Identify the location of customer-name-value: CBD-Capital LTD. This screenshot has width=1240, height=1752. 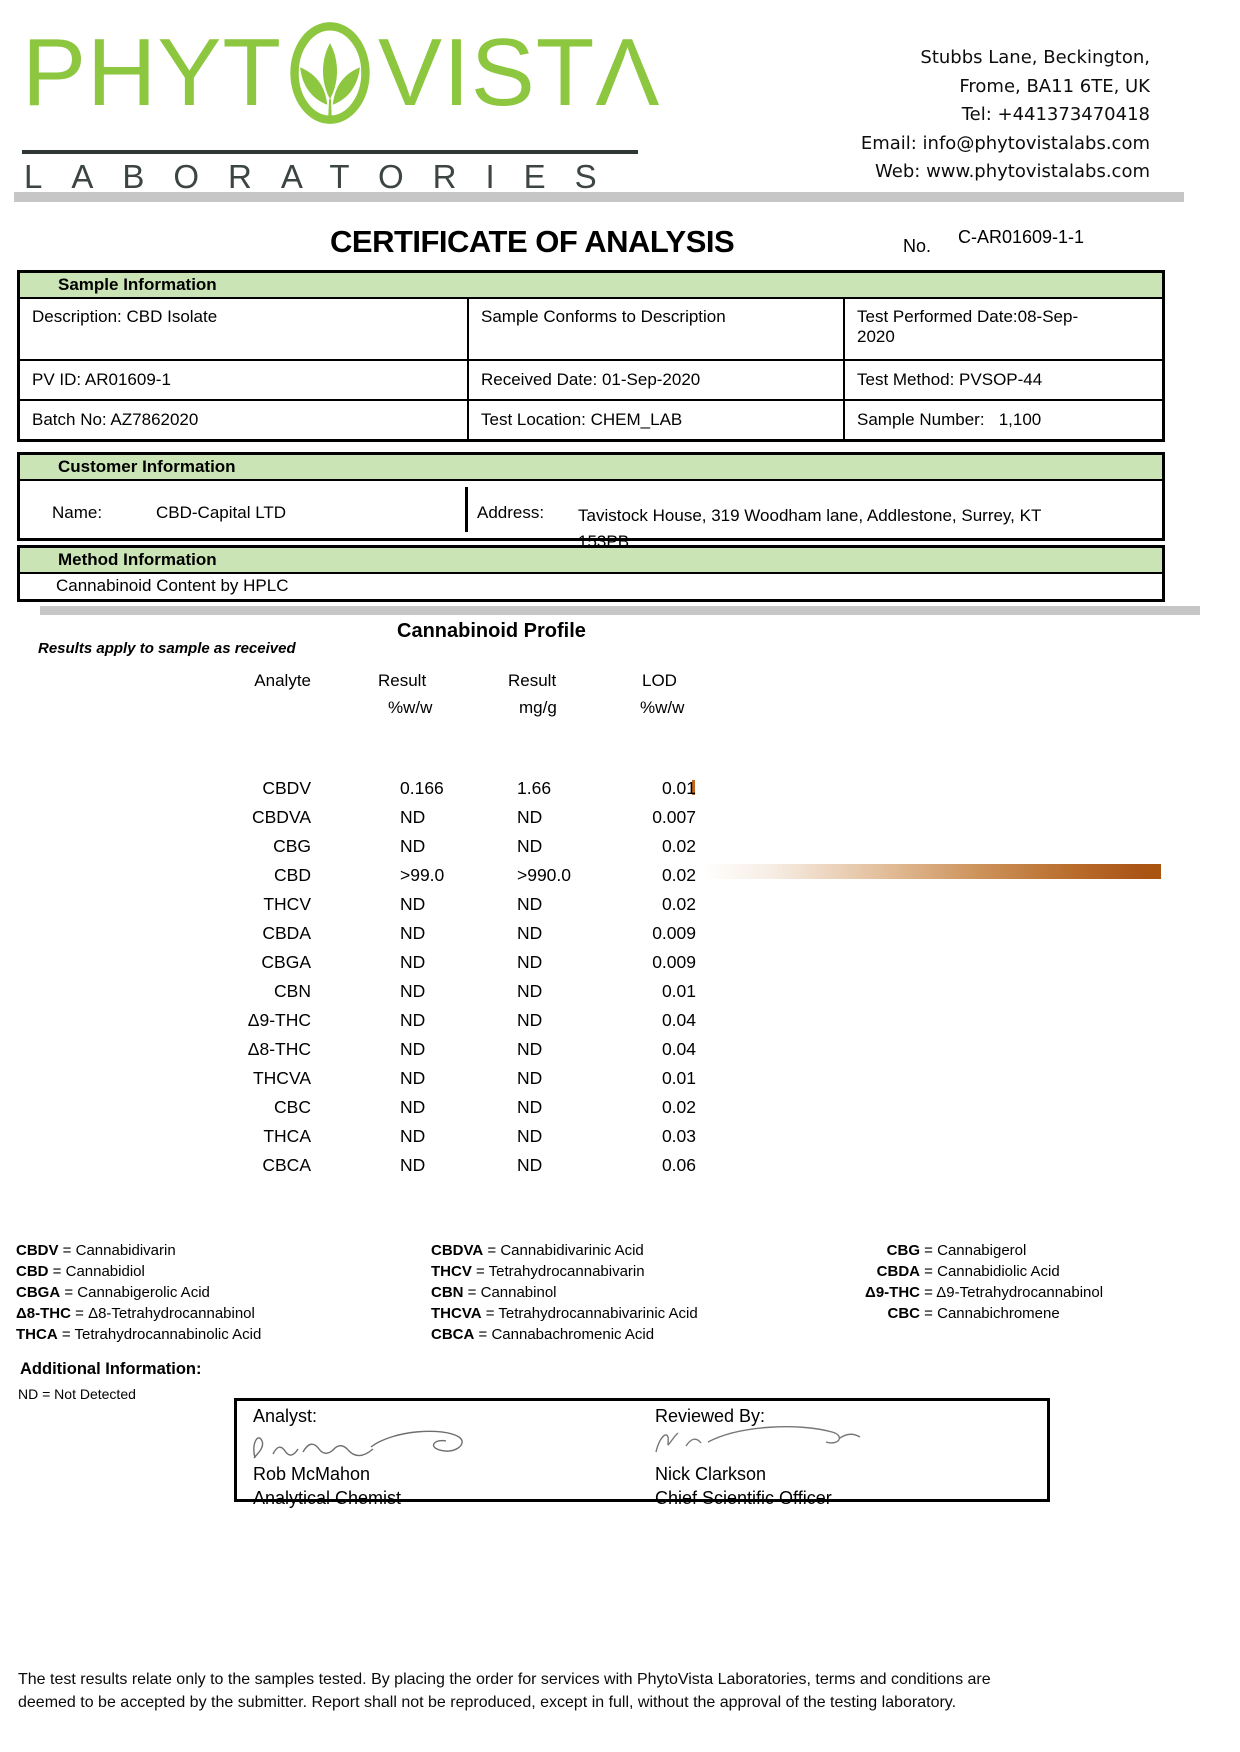
(221, 512).